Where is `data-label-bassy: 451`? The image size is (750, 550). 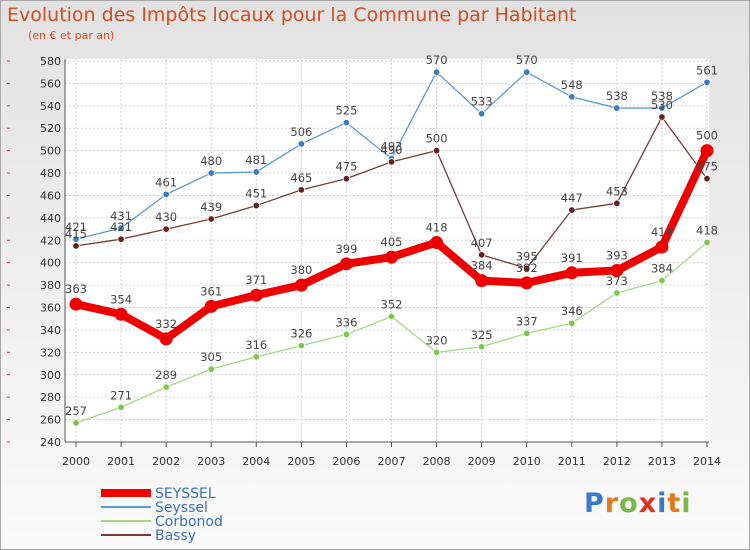 data-label-bassy: 451 is located at coordinates (256, 194).